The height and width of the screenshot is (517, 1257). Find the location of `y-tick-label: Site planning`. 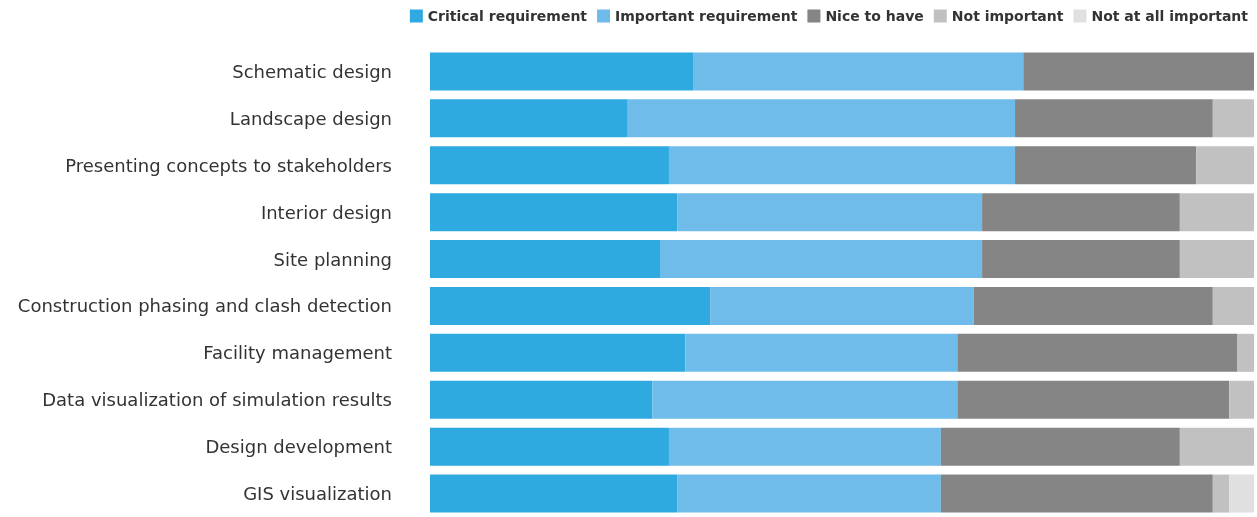

y-tick-label: Site planning is located at coordinates (332, 259).